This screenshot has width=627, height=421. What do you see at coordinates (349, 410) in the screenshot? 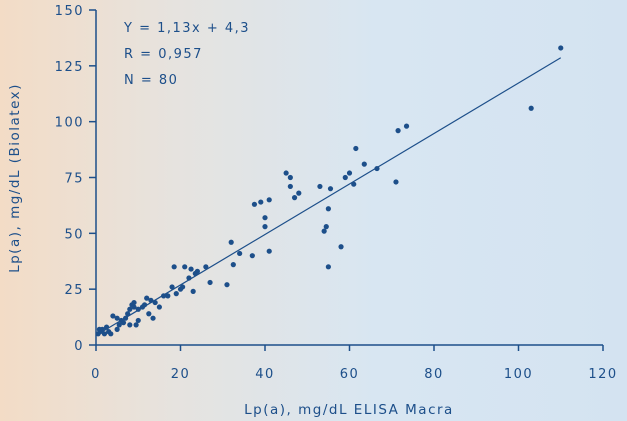
I see `x-axis-title: Lp(a), mg/dL ELISA Macra` at bounding box center [349, 410].